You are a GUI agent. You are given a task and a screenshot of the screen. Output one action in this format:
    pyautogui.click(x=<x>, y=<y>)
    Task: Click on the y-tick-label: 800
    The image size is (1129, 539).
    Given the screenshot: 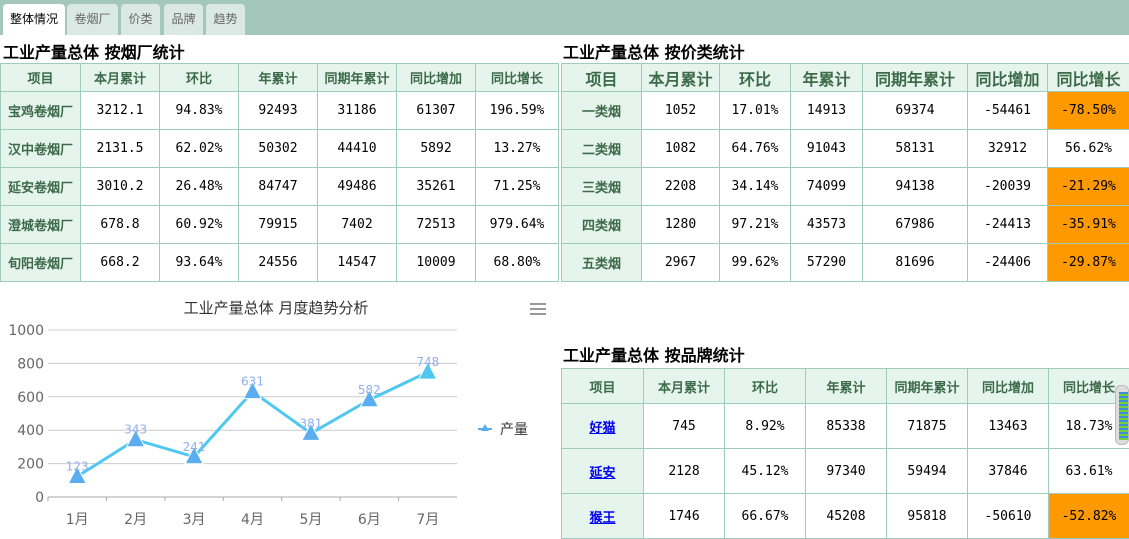 What is the action you would take?
    pyautogui.click(x=30, y=364)
    